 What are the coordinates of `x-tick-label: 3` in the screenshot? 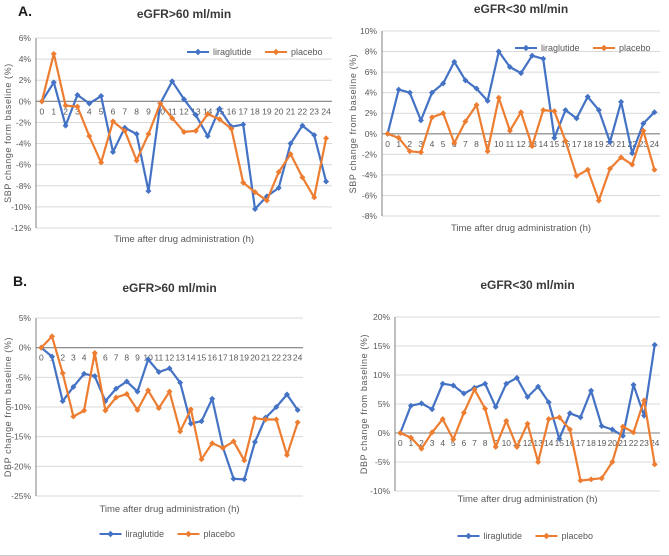 It's located at (73, 358).